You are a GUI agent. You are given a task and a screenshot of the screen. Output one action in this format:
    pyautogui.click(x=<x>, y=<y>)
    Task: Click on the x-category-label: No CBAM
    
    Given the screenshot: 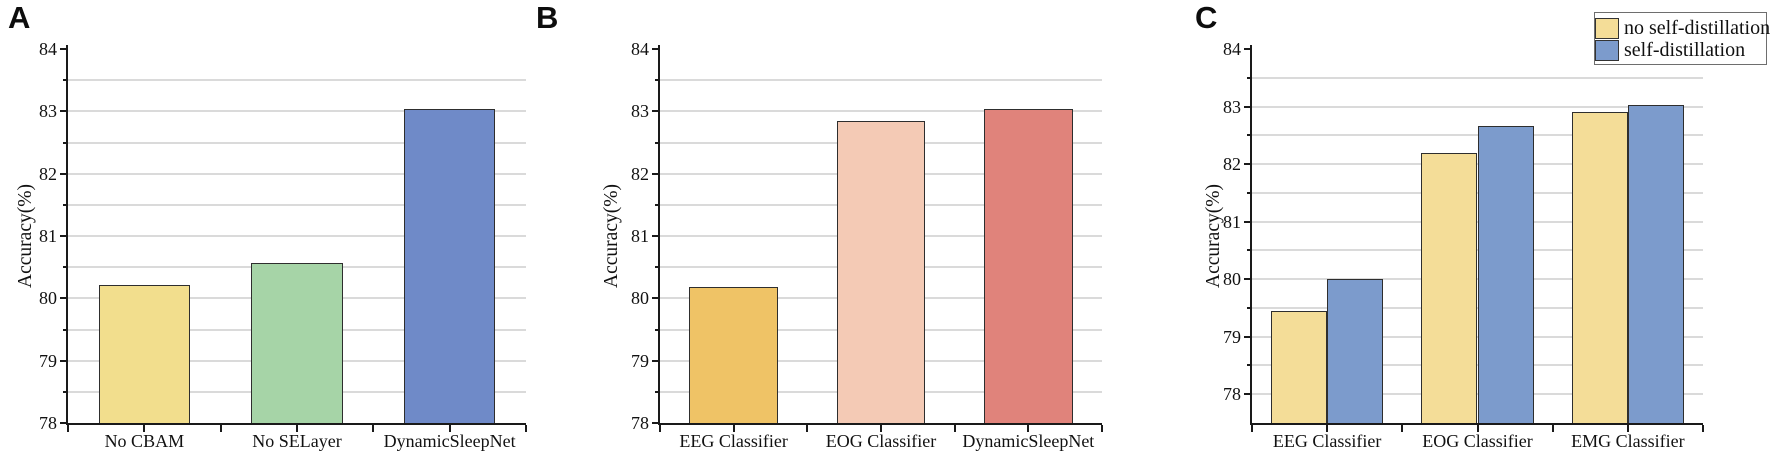 What is the action you would take?
    pyautogui.click(x=144, y=441)
    